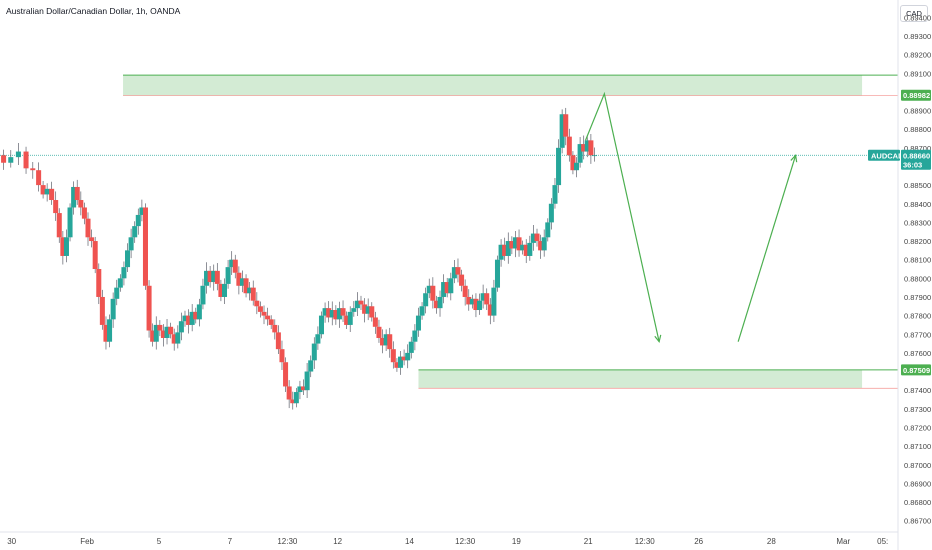  Describe the element at coordinates (588, 541) in the screenshot. I see `x-tick-label: 21` at that location.